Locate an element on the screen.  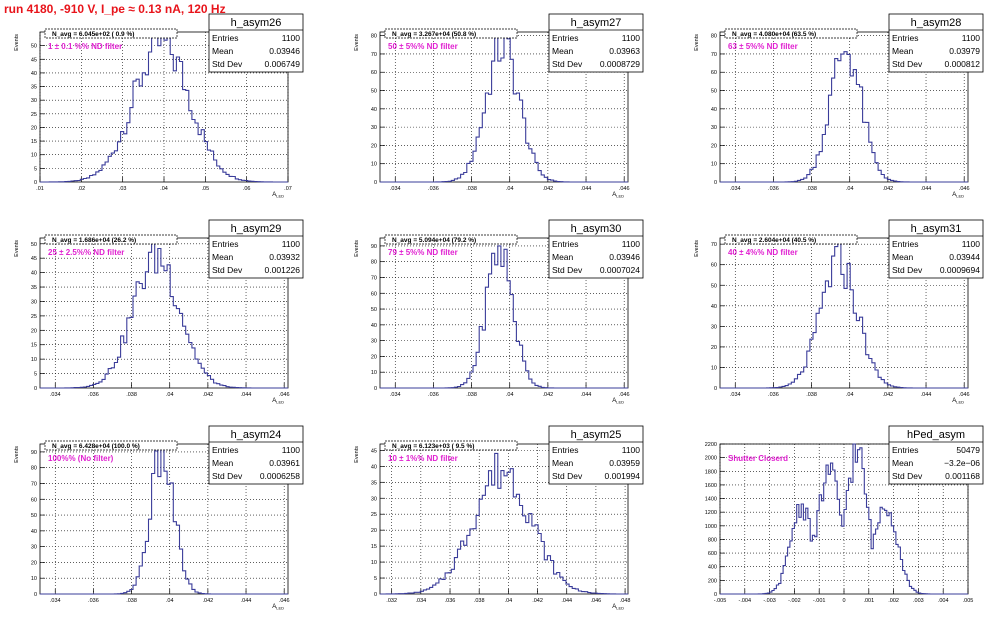
y-tick-label: 90 is located at coordinates (374, 247).